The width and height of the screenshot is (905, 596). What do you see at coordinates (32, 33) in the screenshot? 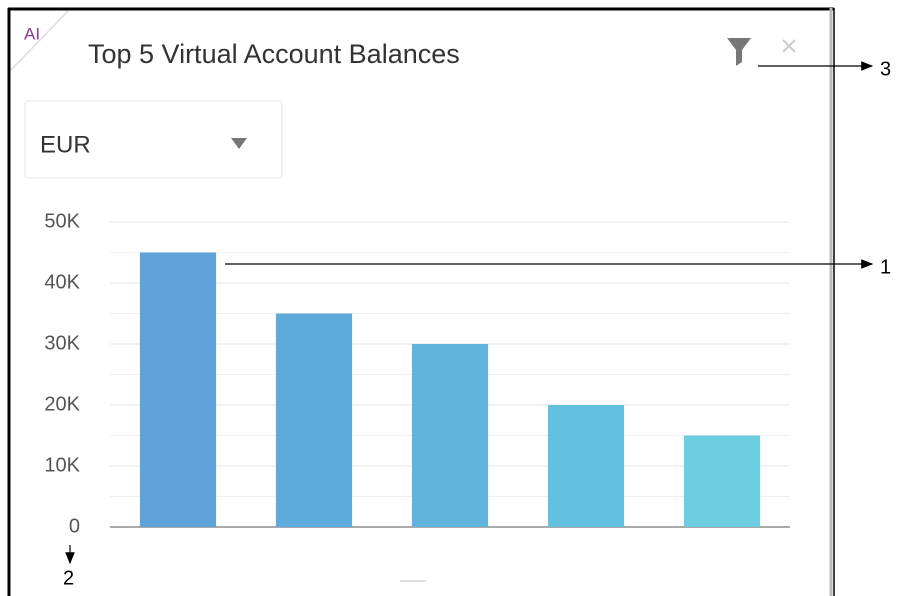
I see `badge: AI` at bounding box center [32, 33].